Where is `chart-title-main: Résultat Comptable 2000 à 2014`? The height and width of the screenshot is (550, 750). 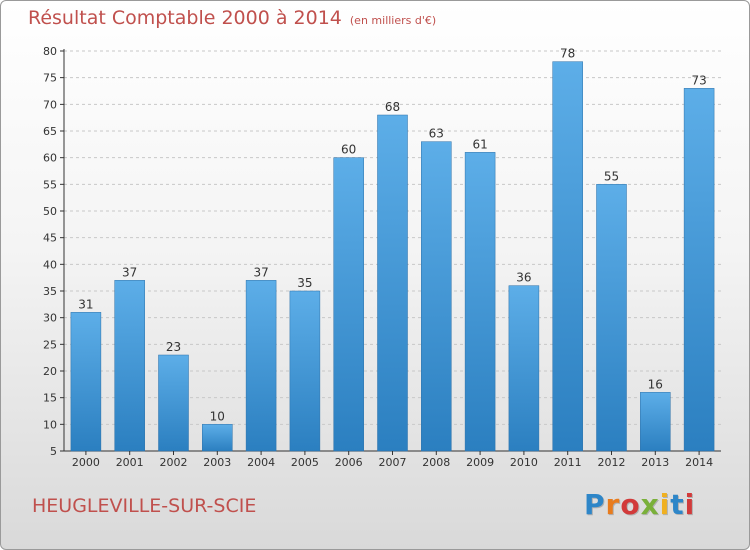 chart-title-main: Résultat Comptable 2000 à 2014 is located at coordinates (185, 18).